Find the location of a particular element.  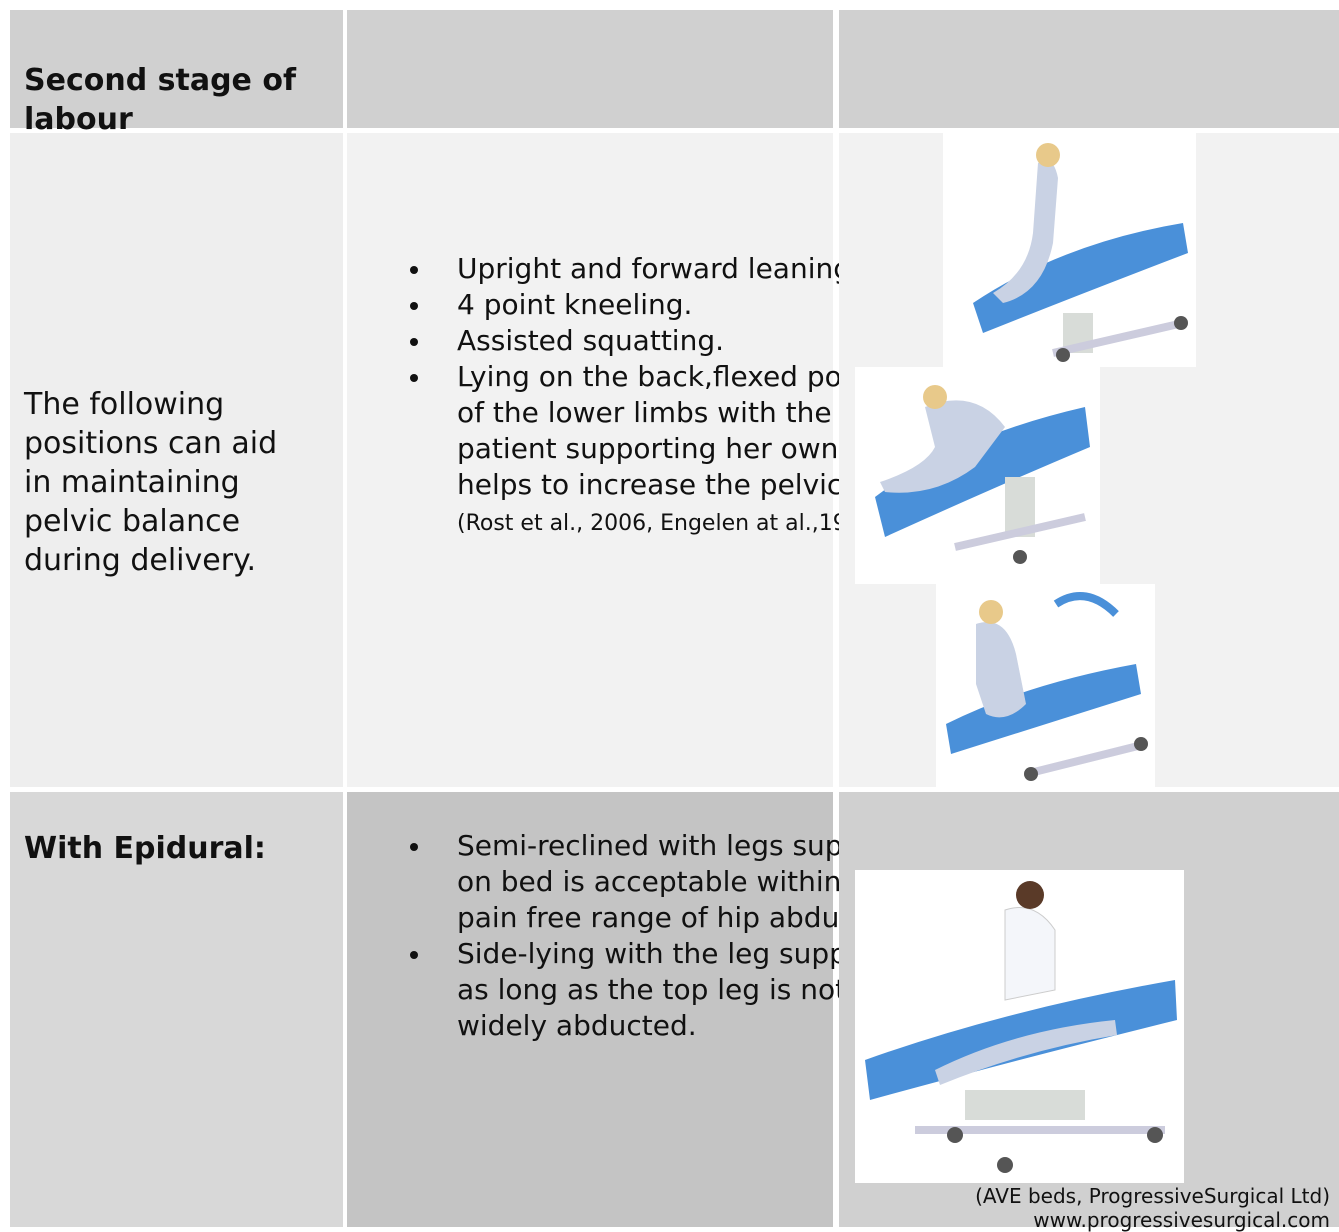

header-title: Second stage of labour is located at coordinates (160, 100).